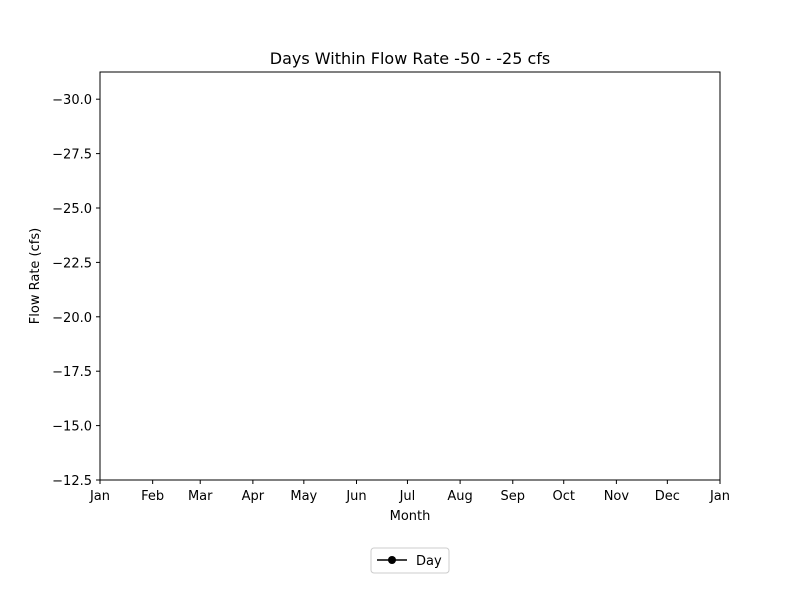 This screenshot has height=600, width=800. I want to click on y-tick-label: −12.5, so click(72, 481).